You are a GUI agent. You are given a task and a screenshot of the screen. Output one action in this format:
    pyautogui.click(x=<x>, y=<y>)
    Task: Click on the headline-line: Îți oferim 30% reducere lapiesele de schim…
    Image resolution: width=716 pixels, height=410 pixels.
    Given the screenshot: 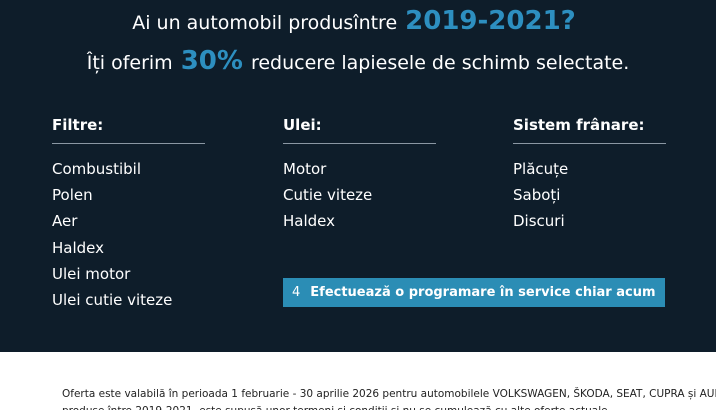 What is the action you would take?
    pyautogui.click(x=358, y=61)
    